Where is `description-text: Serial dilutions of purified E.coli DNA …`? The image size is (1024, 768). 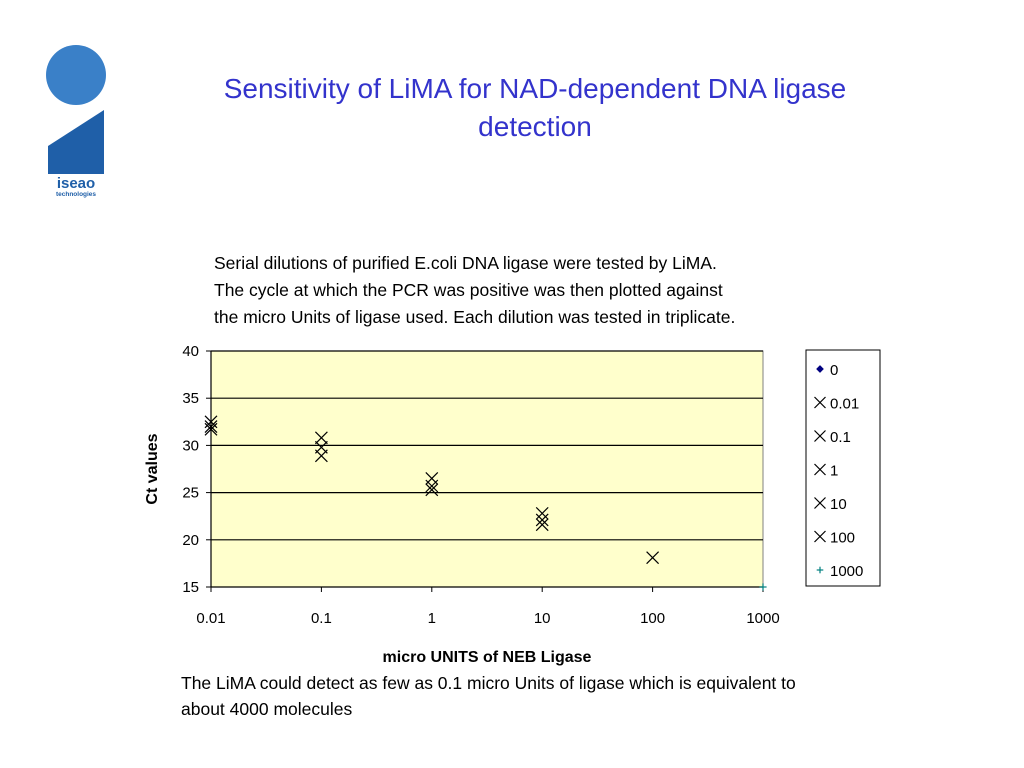 description-text: Serial dilutions of purified E.coli DNA … is located at coordinates (564, 290).